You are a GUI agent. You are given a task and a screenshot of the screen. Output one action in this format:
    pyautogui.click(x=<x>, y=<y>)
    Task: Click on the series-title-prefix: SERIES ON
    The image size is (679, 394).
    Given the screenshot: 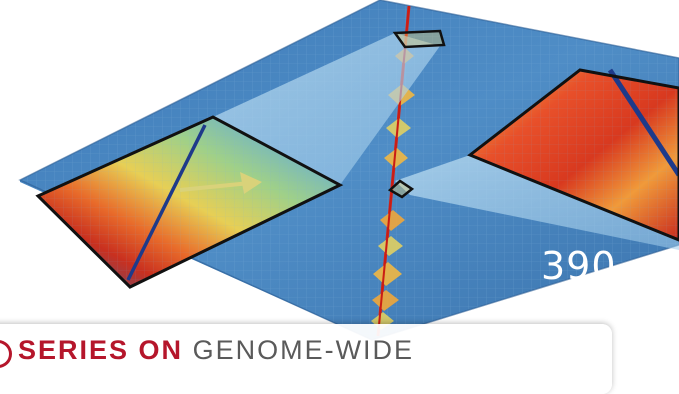 What is the action you would take?
    pyautogui.click(x=101, y=350)
    